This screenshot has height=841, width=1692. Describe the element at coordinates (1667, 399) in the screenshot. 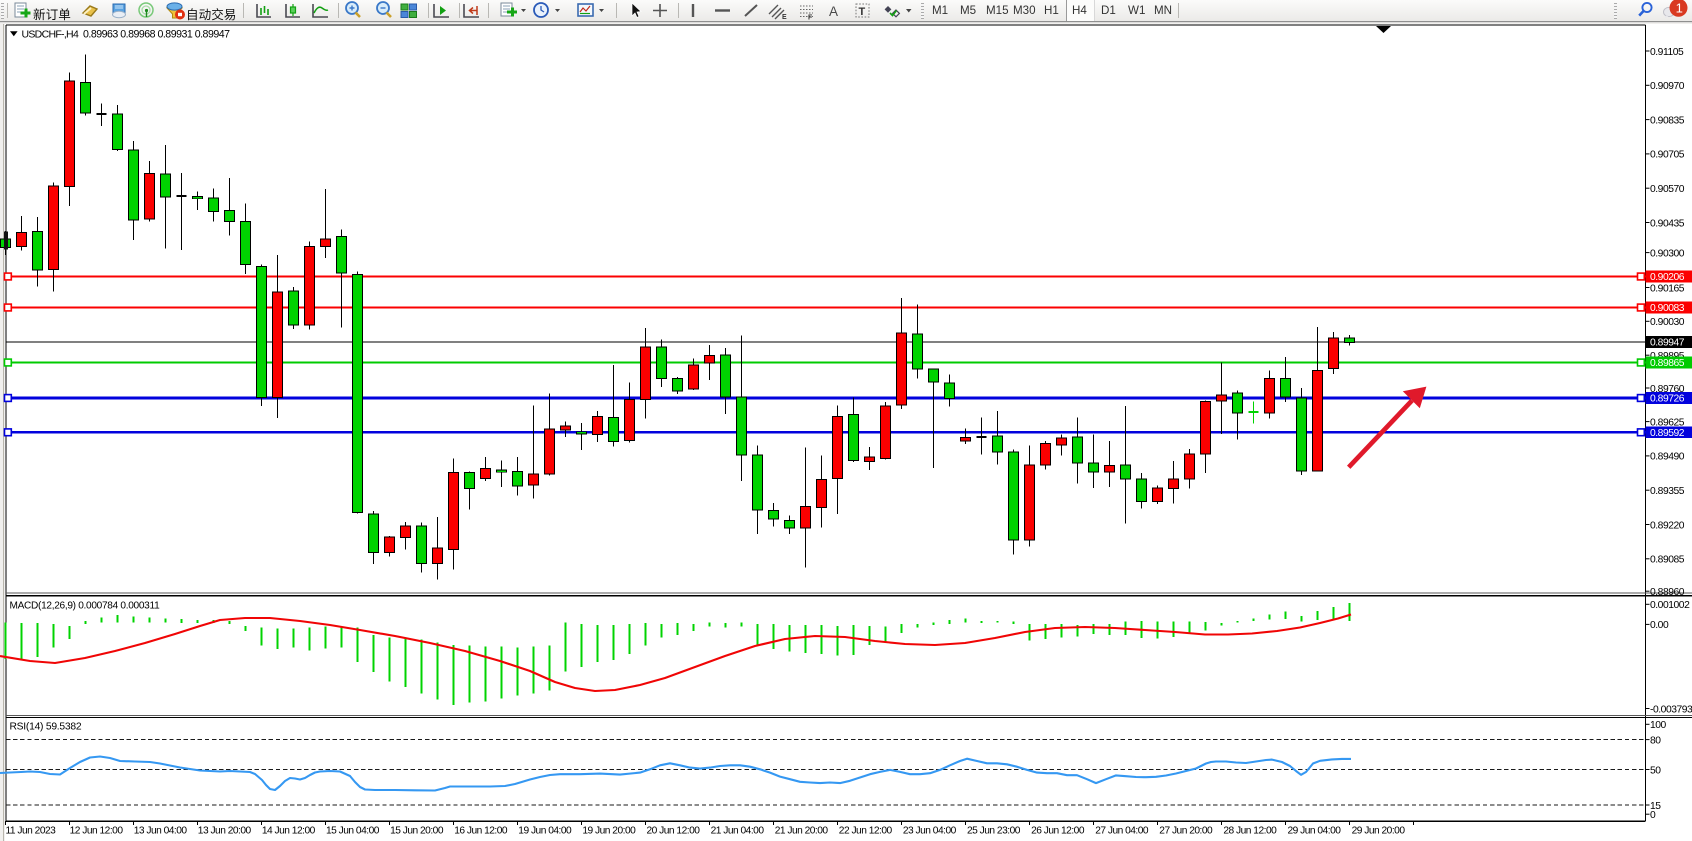

I see `svg-text: 0.89726` at that location.